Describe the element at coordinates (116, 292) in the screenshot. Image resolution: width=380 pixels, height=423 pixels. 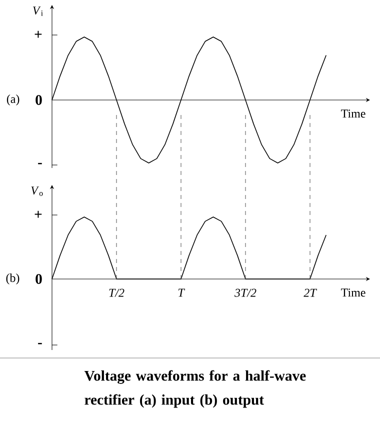
I see `x-tick-label: T/2` at that location.